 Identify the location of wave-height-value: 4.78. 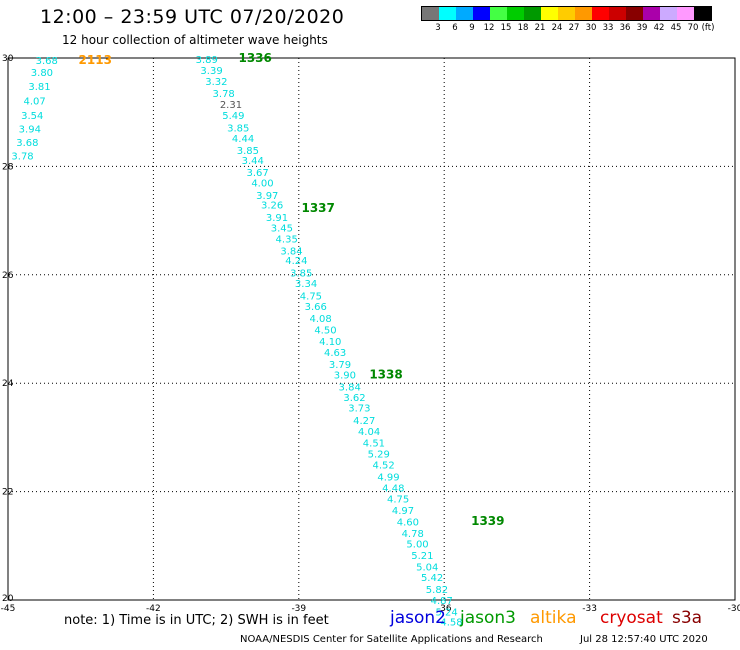
(413, 534).